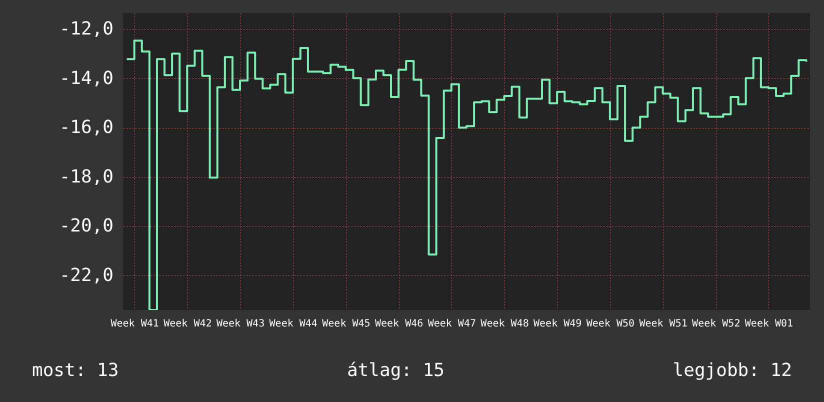 This screenshot has width=824, height=402. Describe the element at coordinates (240, 324) in the screenshot. I see `x-tick-label: Week W43` at that location.